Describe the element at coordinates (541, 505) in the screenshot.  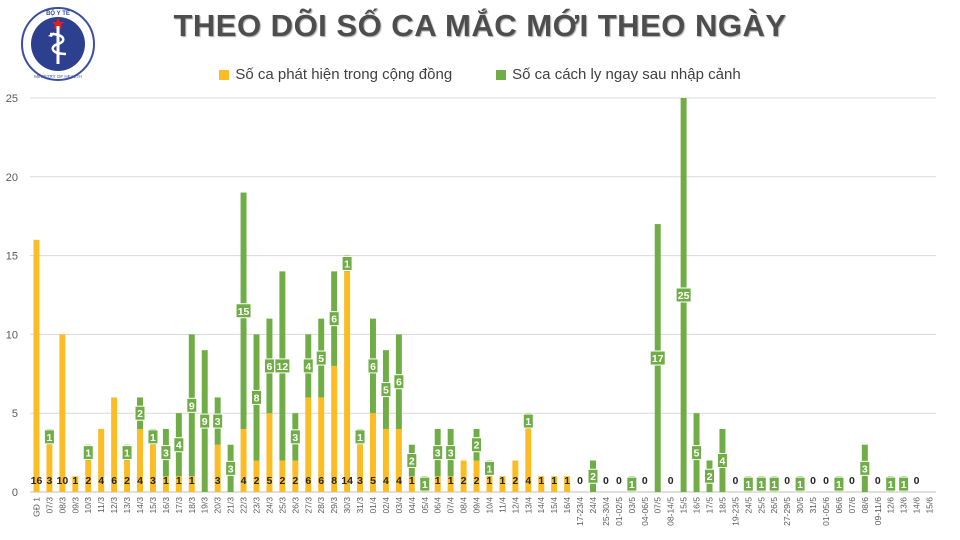
I see `x-tick-label: 14/4` at that location.